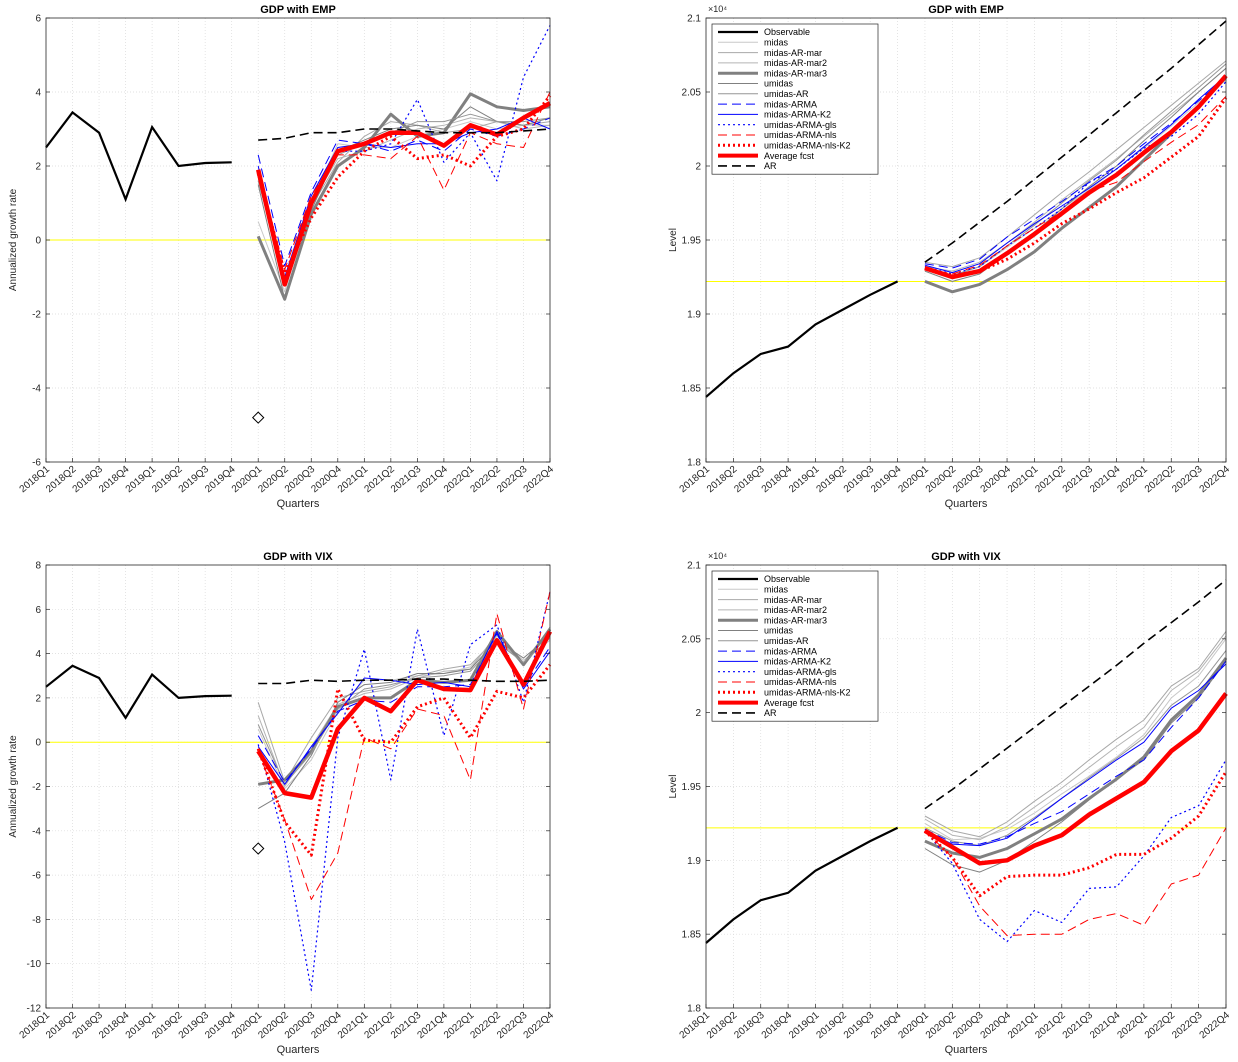  I want to click on y-tick-label: 2.1, so click(694, 566).